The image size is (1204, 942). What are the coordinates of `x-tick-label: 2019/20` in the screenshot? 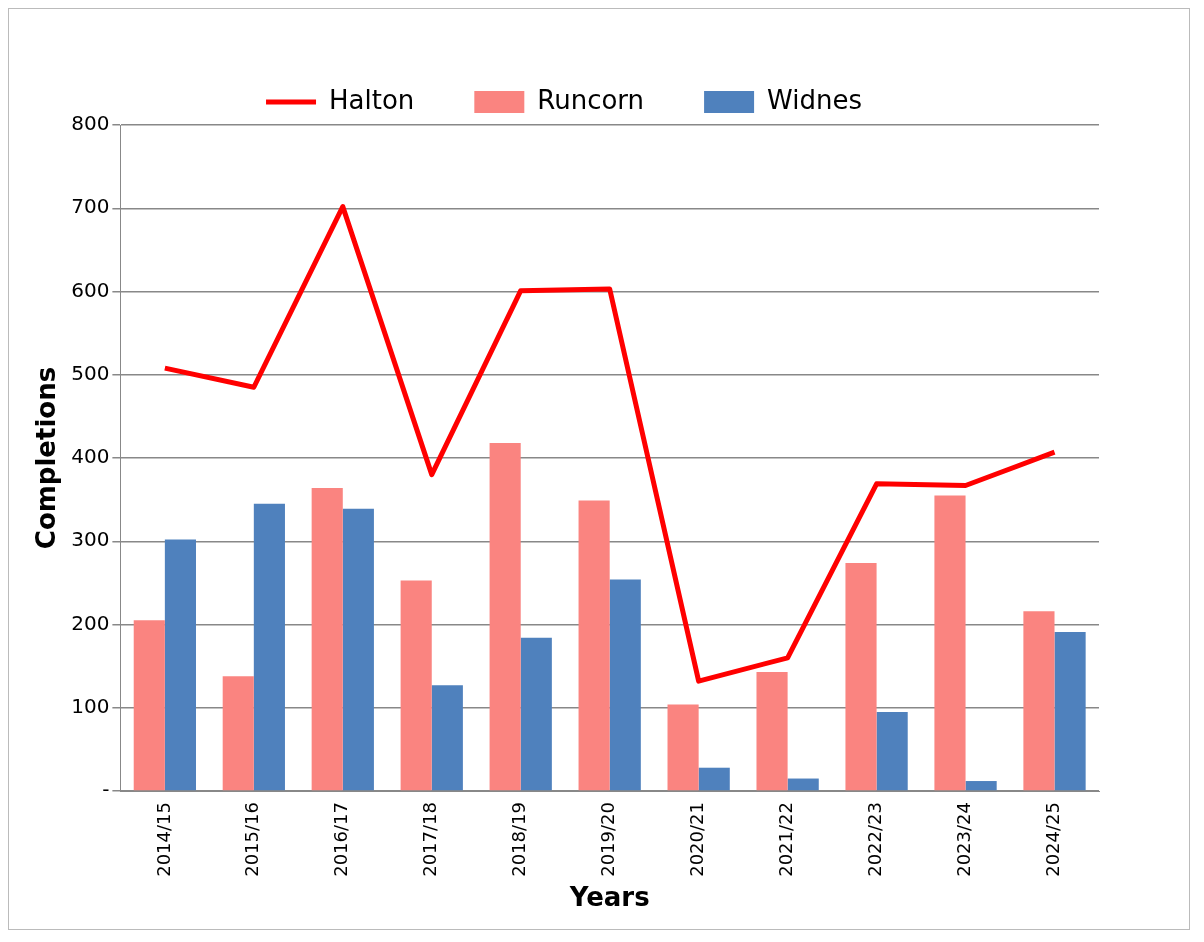 It's located at (608, 839).